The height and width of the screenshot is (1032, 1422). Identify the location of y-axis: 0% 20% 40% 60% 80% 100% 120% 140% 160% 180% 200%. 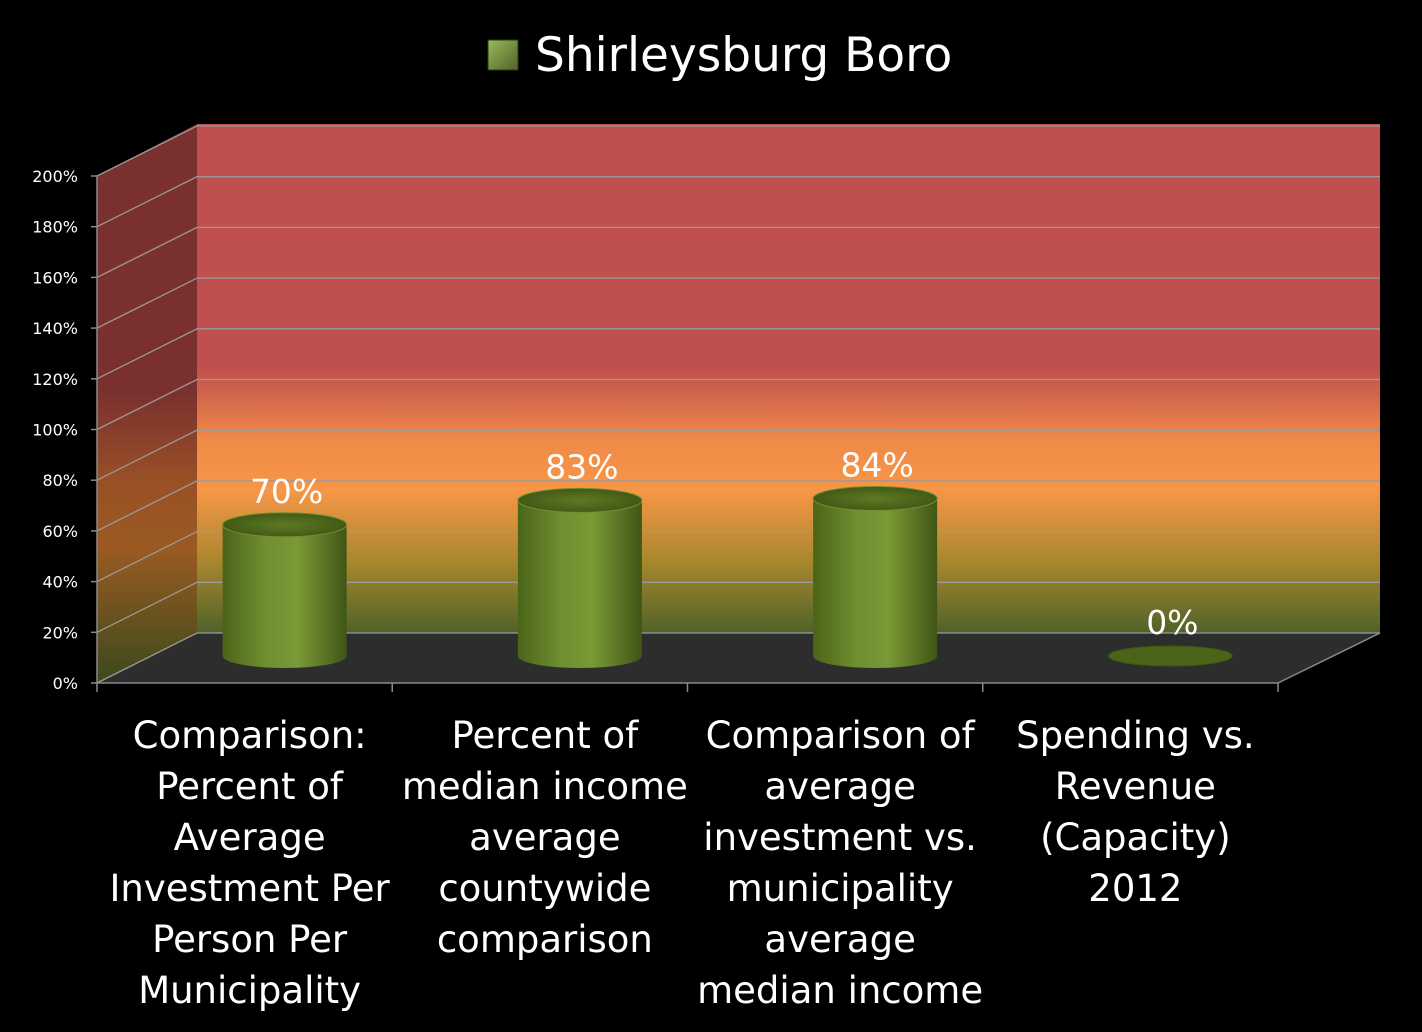
(65, 430).